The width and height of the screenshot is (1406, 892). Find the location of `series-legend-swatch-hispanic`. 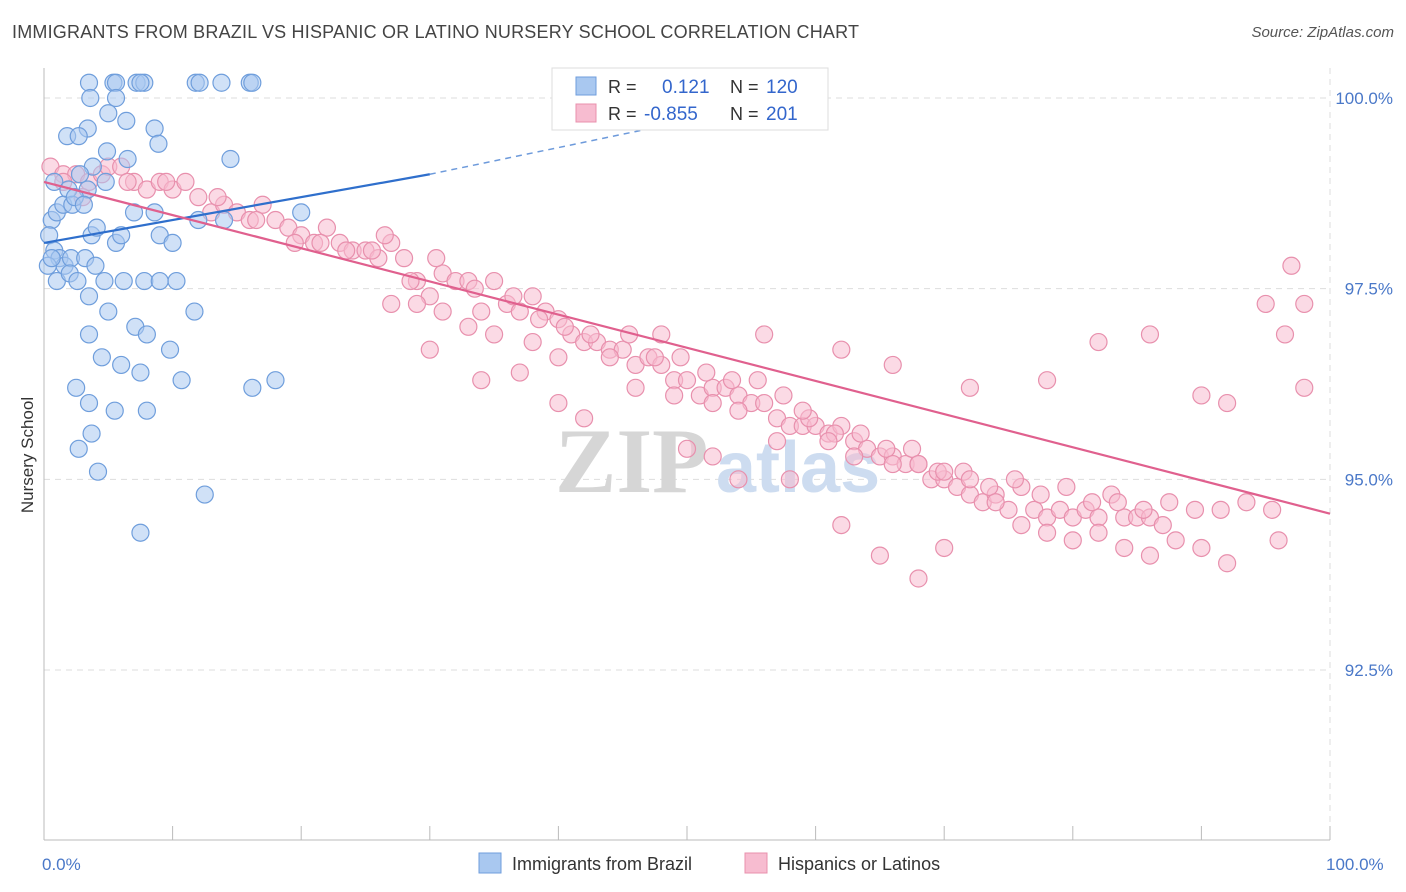

series-legend-swatch-hispanic is located at coordinates (756, 863).